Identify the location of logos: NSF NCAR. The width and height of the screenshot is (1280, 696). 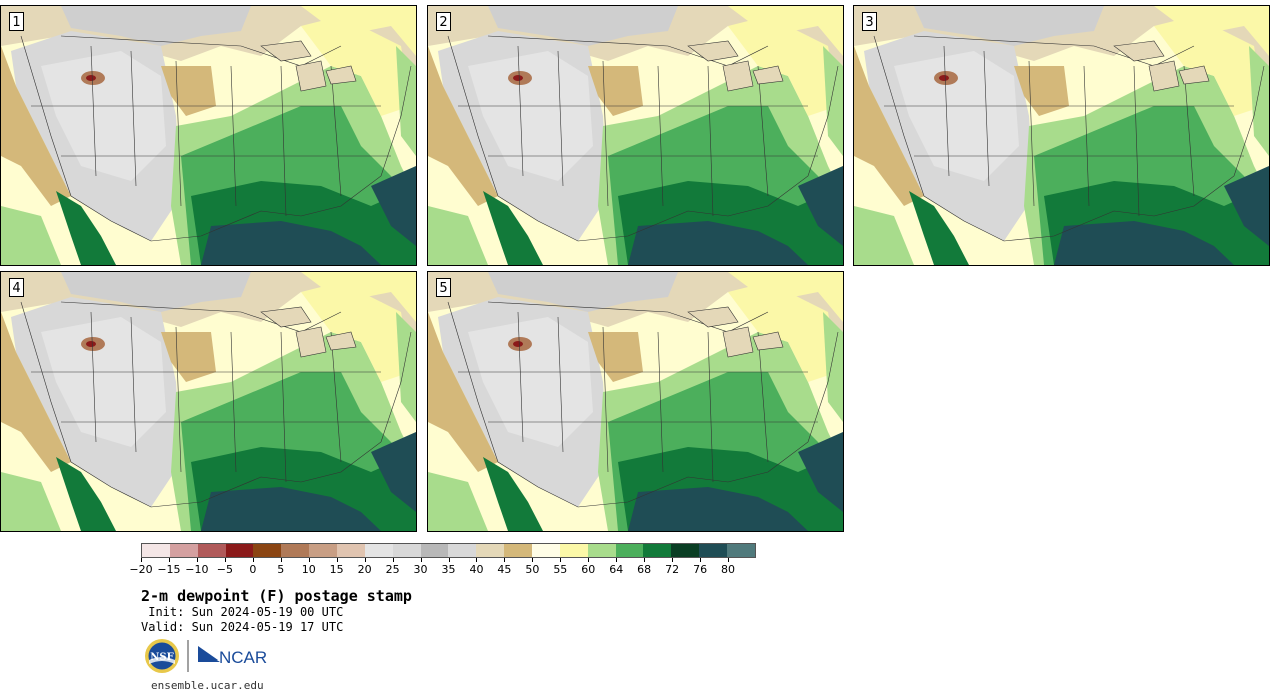
(209, 656).